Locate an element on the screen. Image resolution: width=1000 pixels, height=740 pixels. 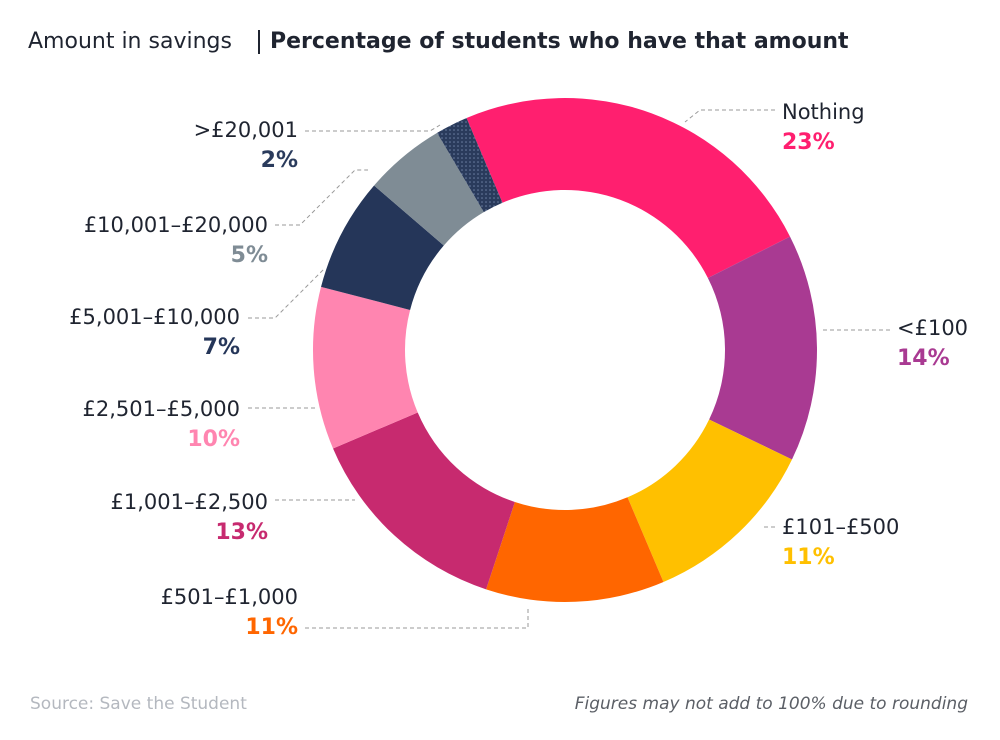
slice-label: £2,501–£5,000 is located at coordinates (161, 409).